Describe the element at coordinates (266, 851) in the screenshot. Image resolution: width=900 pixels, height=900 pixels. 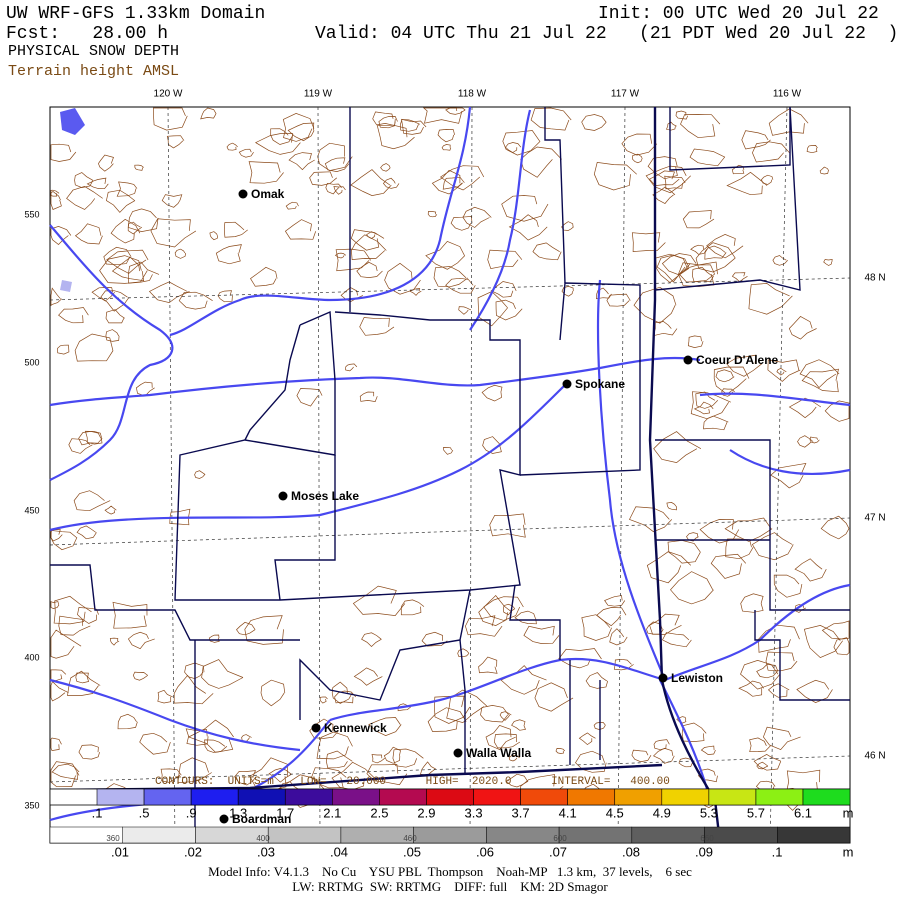
I see `terrain-label: .03` at that location.